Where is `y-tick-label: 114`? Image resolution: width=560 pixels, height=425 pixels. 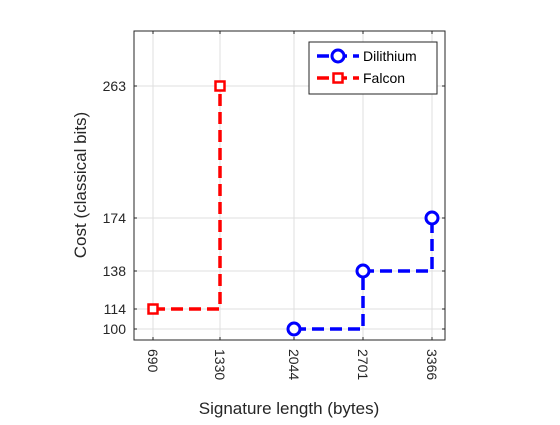 y-tick-label: 114 is located at coordinates (115, 309).